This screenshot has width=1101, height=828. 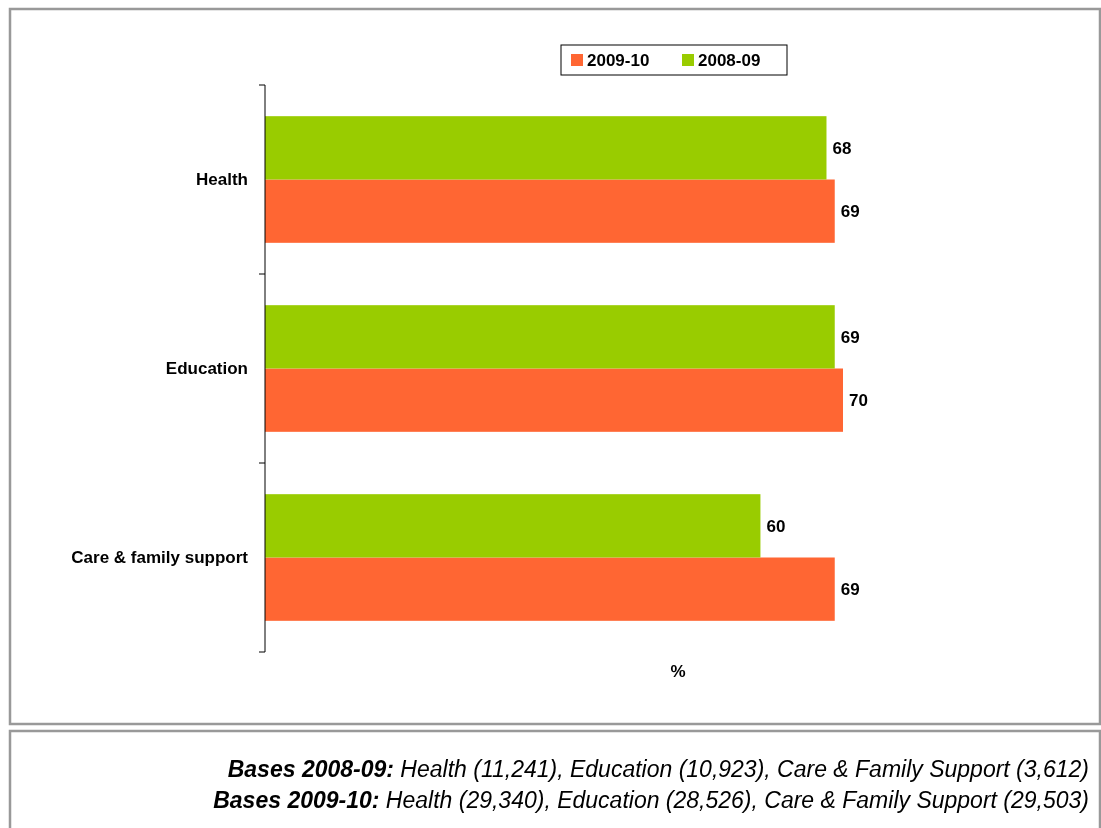 I want to click on legend-label: 2008-09, so click(x=729, y=60).